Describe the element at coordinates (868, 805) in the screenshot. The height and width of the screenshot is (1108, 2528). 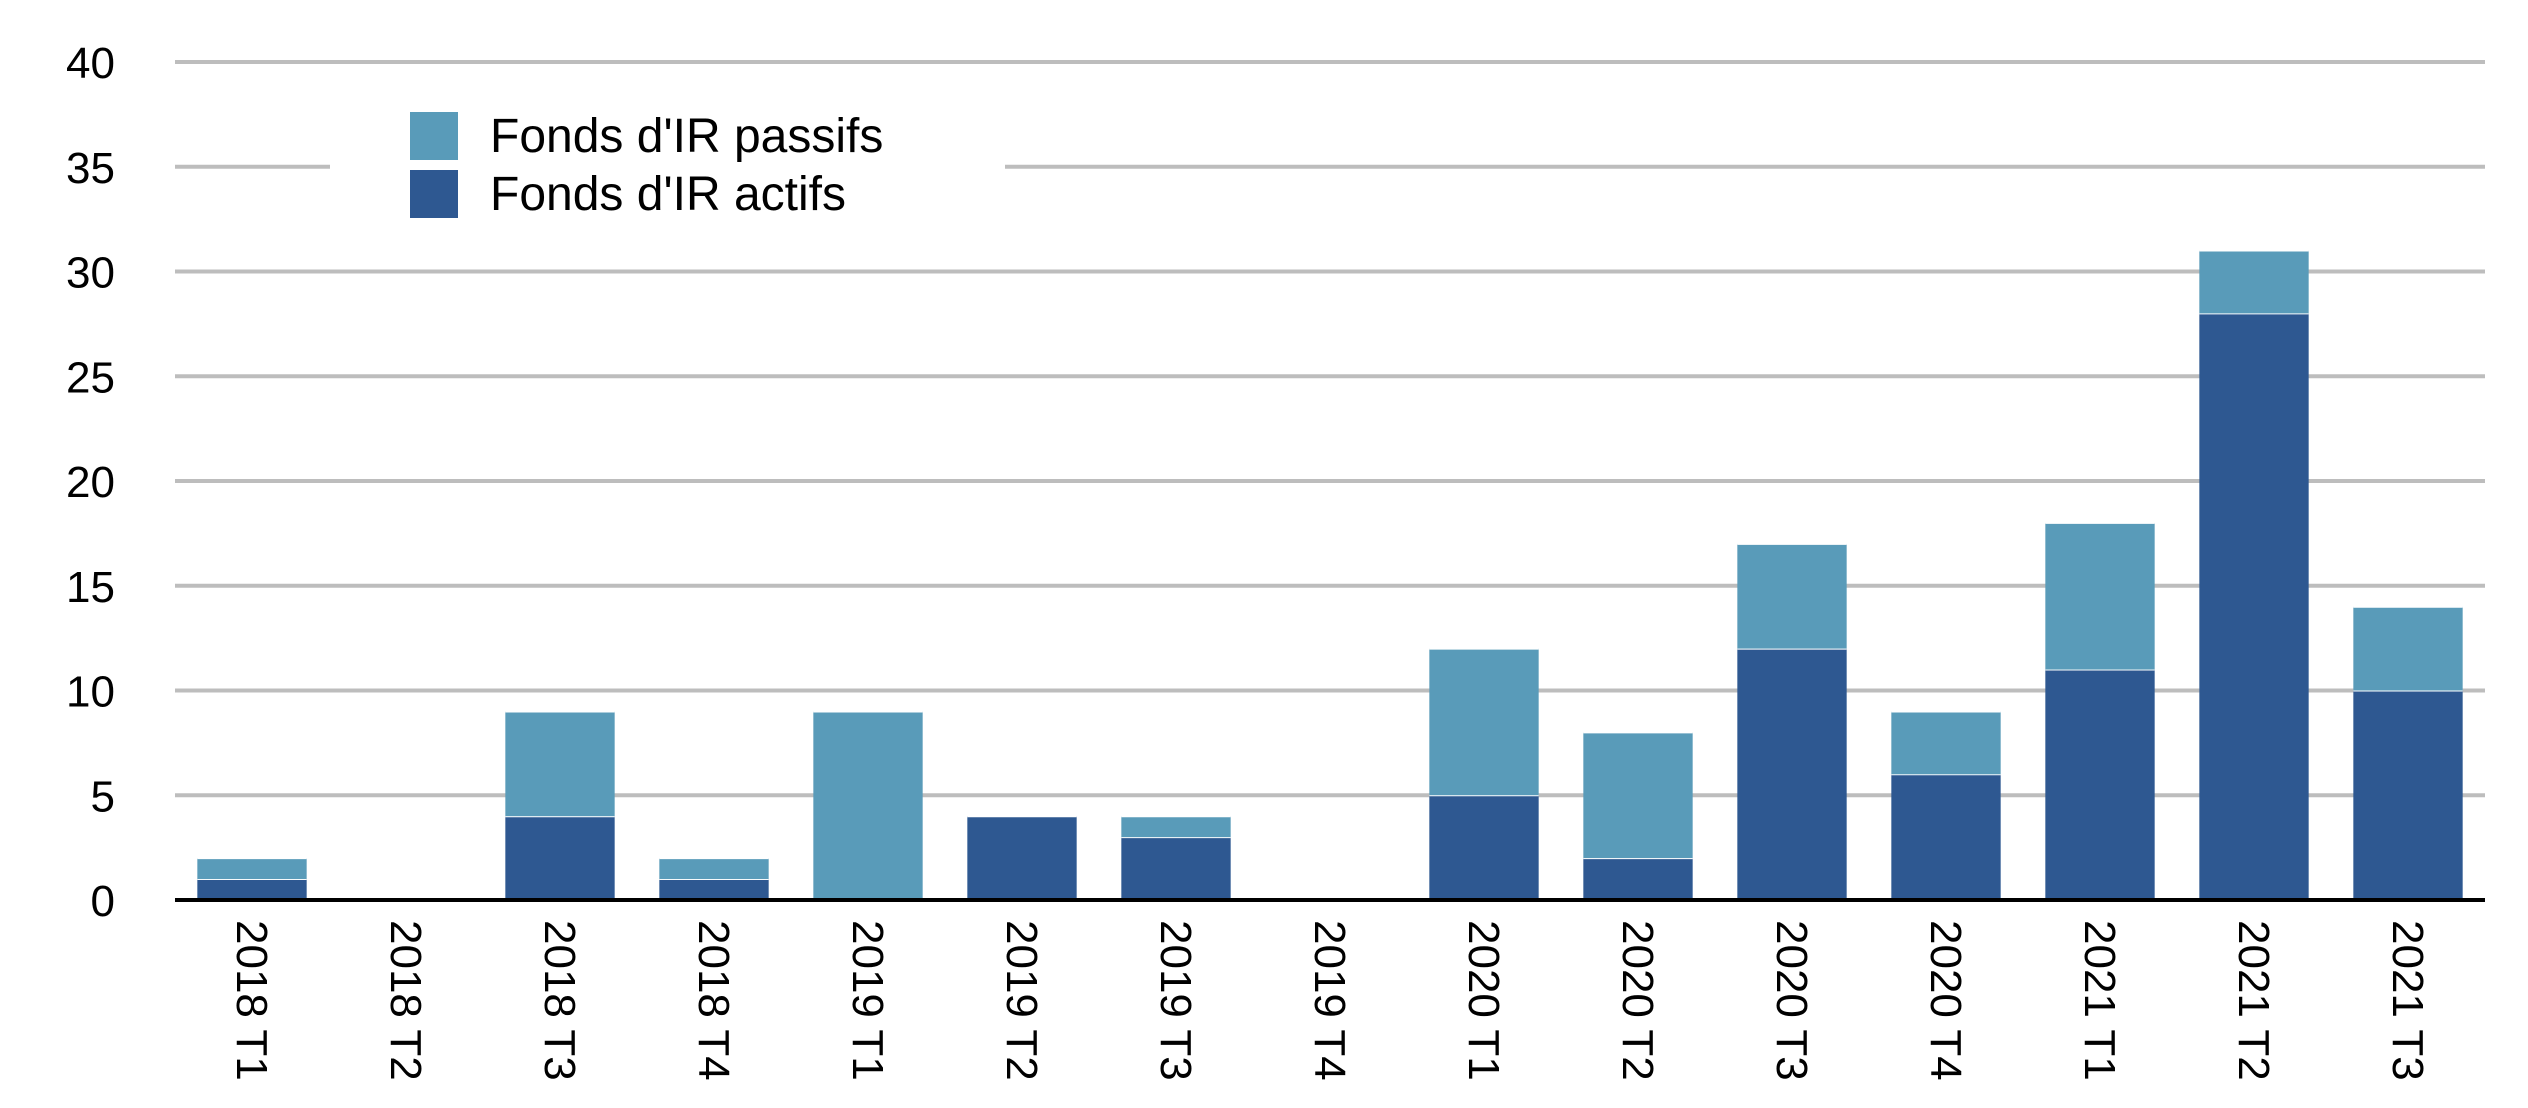
I see `bar-passifs-2019-T1` at that location.